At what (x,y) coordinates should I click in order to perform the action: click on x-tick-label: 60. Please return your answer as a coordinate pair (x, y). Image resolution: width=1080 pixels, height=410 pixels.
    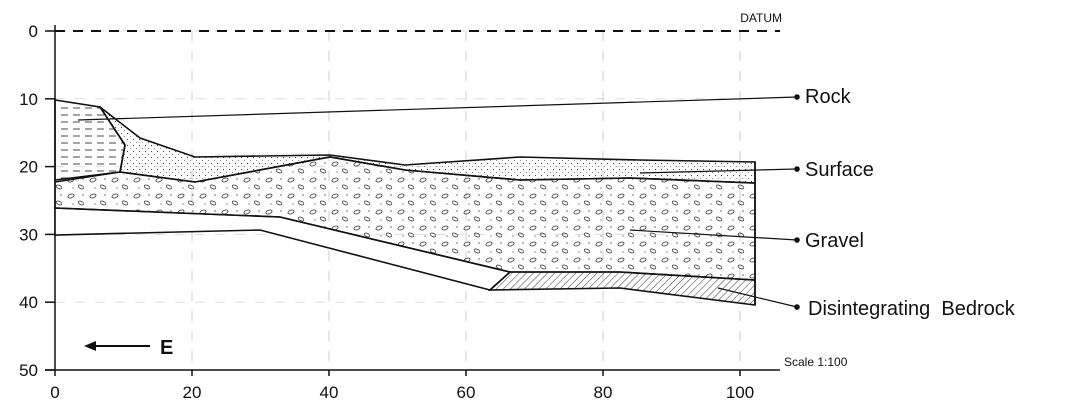
    Looking at the image, I should click on (466, 392).